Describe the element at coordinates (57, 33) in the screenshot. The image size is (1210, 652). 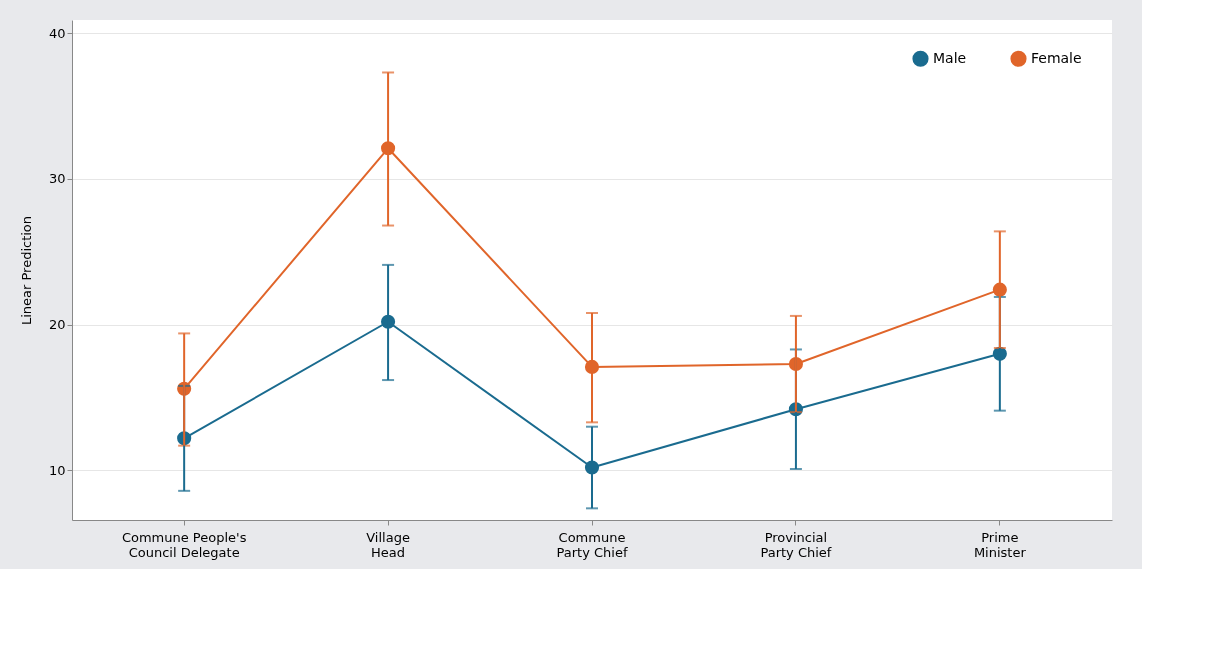
I see `y-tick-label: 40` at that location.